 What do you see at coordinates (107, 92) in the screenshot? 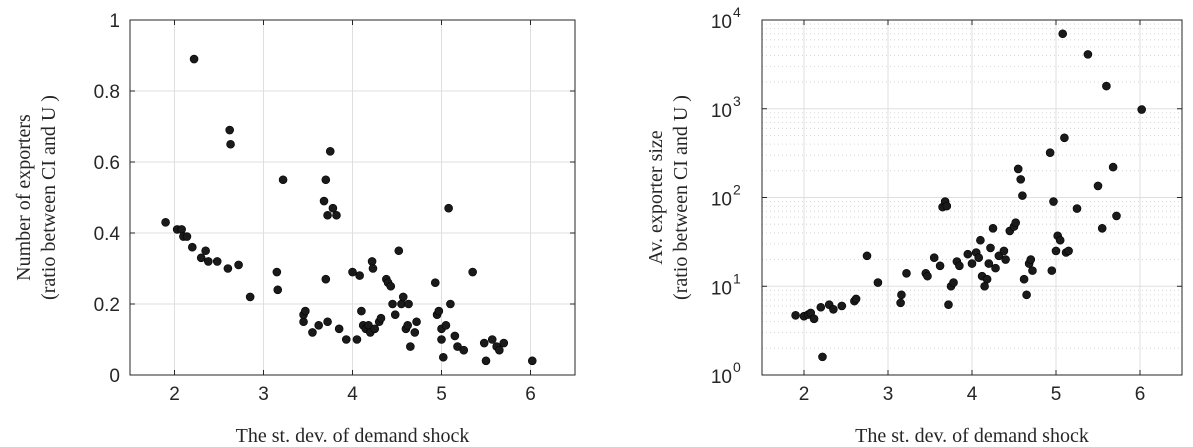
I see `y-tick-label: 0.8` at bounding box center [107, 92].